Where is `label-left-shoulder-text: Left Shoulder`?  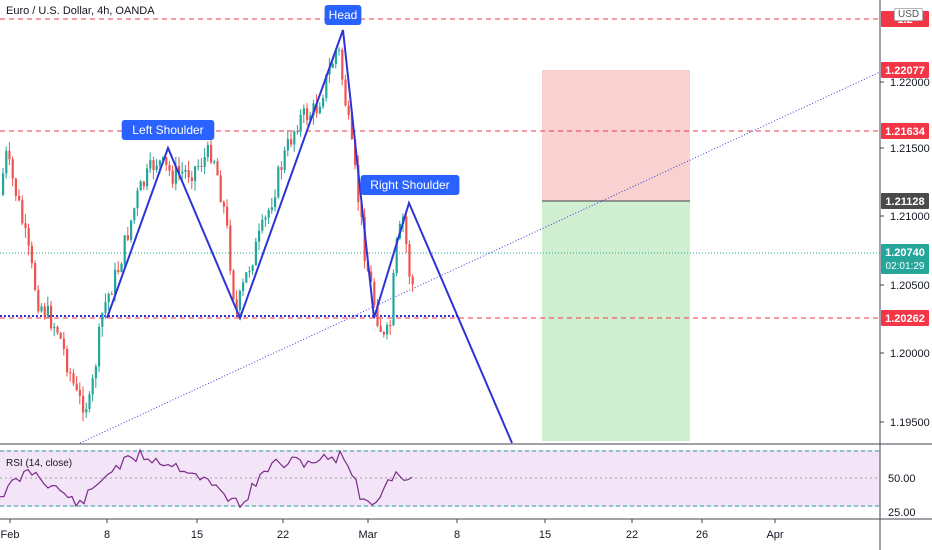 label-left-shoulder-text: Left Shoulder is located at coordinates (167, 130).